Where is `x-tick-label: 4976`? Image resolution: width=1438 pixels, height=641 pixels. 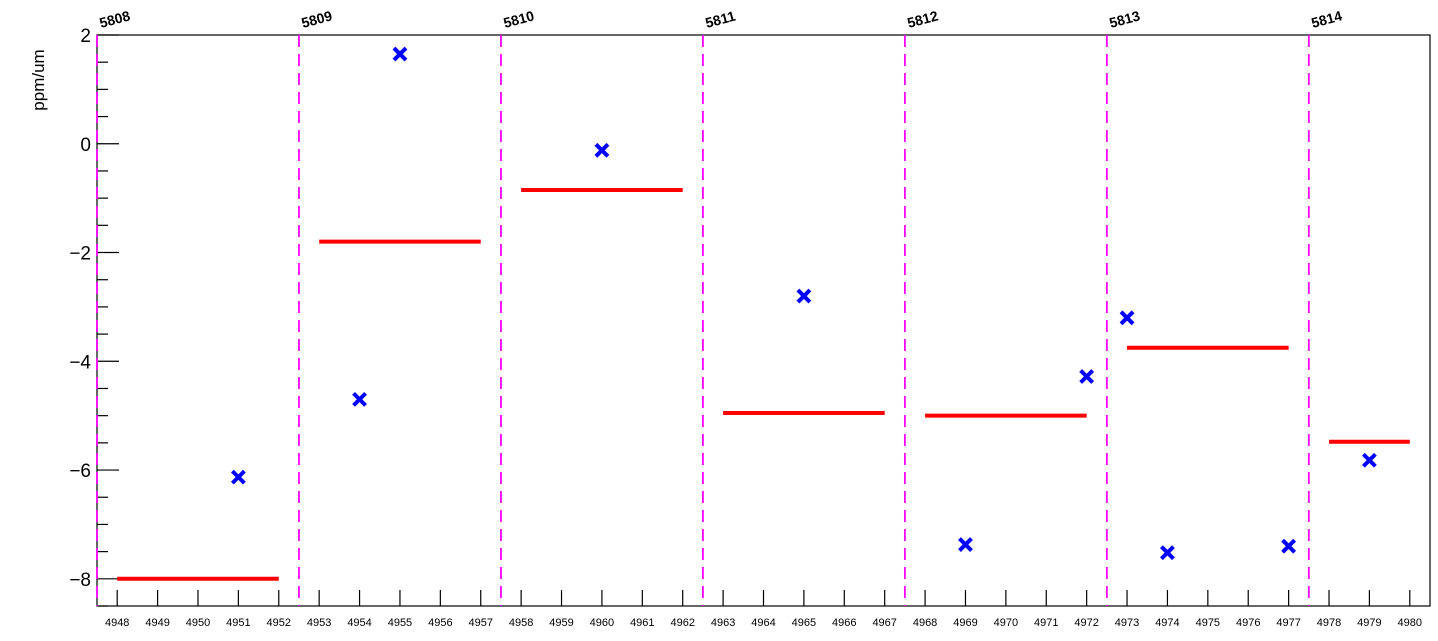 x-tick-label: 4976 is located at coordinates (1248, 623).